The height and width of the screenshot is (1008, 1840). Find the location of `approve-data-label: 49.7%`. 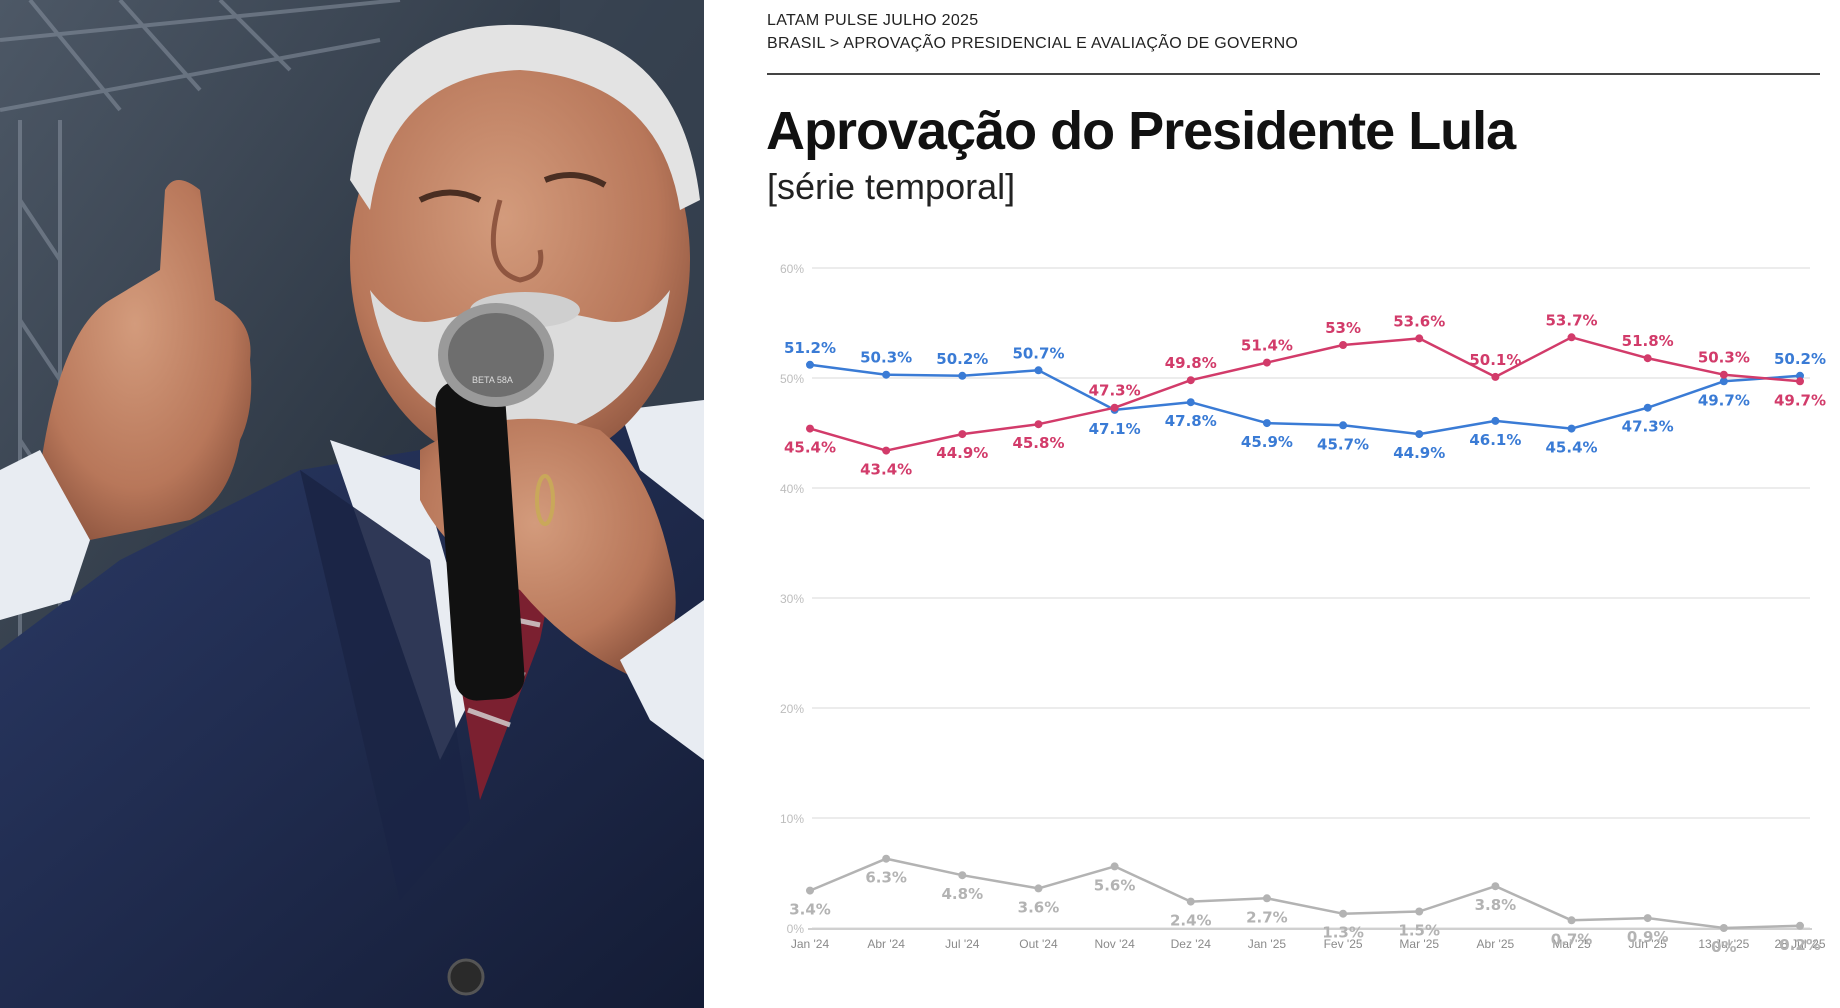

approve-data-label: 49.7% is located at coordinates (1724, 400).